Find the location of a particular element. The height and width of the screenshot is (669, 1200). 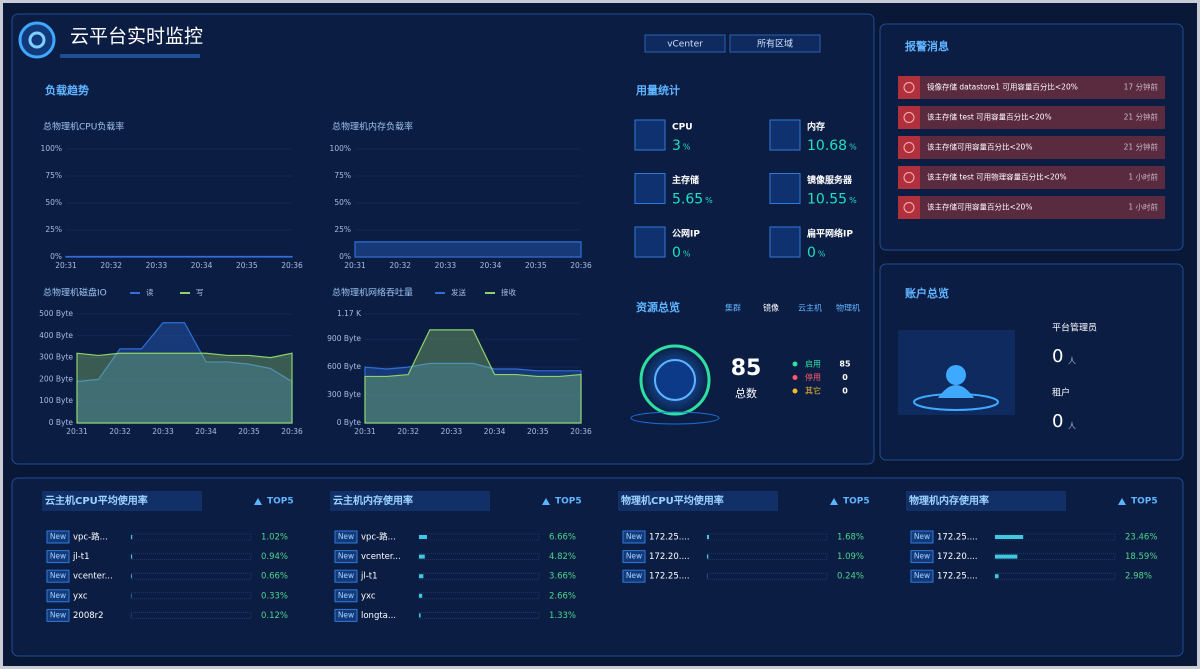

ranking-title: 物理机CPU平均使用率 is located at coordinates (672, 500).